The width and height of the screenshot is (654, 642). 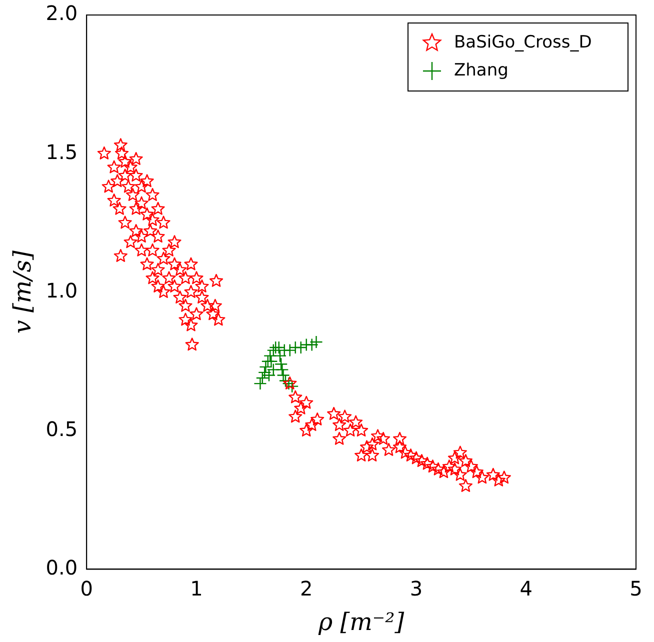 I want to click on legend-label: Zhang, so click(x=481, y=70).